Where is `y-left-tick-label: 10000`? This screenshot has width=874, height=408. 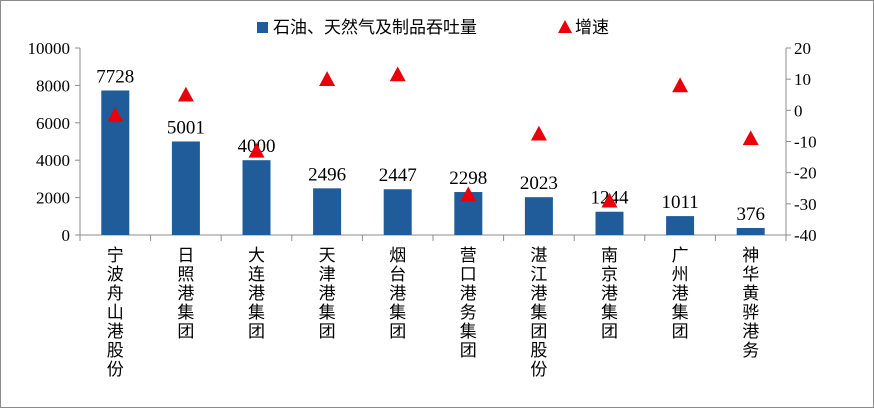
y-left-tick-label: 10000 is located at coordinates (49, 48).